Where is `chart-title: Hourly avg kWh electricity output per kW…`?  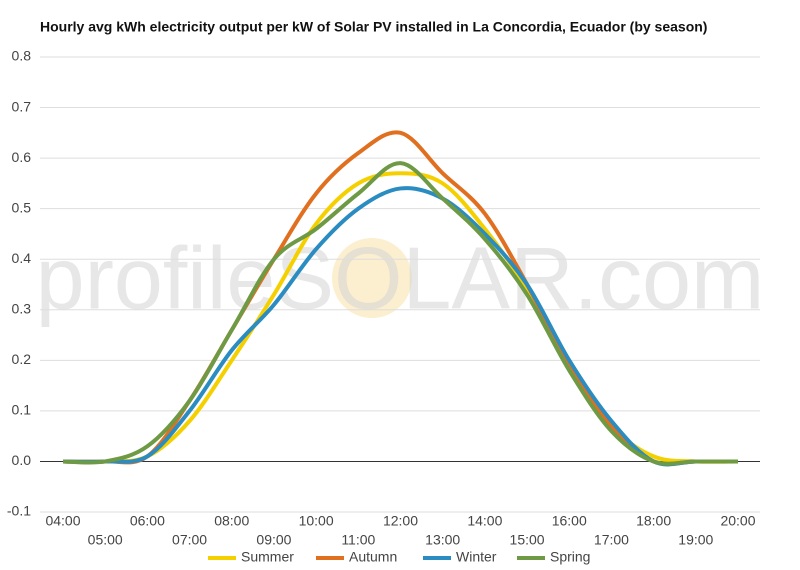 chart-title: Hourly avg kWh electricity output per kW… is located at coordinates (373, 27).